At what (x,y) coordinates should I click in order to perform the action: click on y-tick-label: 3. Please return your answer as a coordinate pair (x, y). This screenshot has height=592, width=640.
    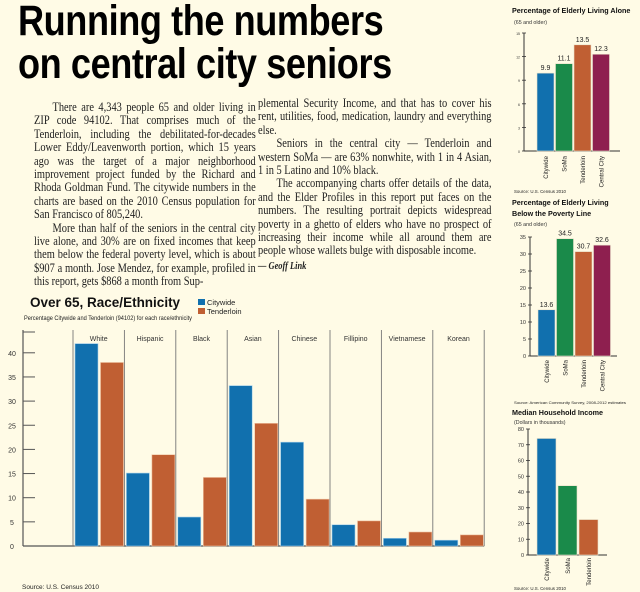
    Looking at the image, I should click on (519, 128).